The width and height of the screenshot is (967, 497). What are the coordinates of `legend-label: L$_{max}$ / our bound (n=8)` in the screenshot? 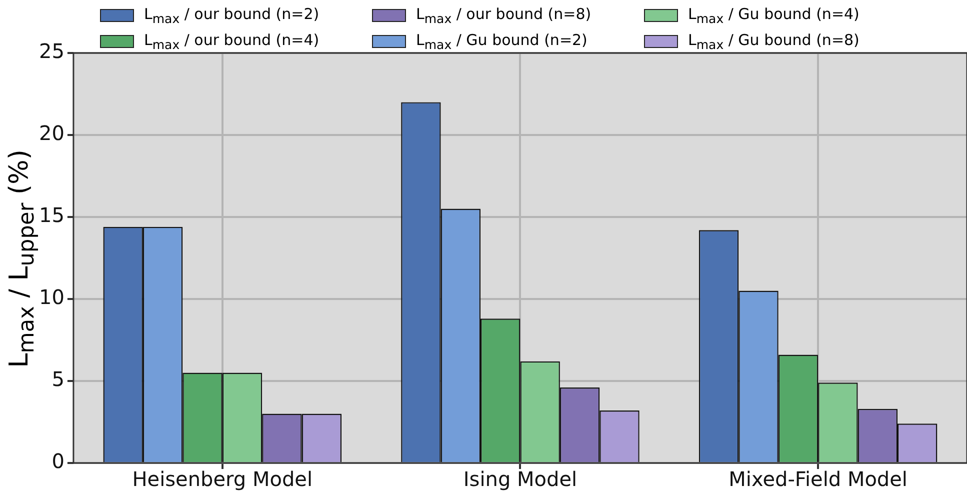 It's located at (504, 15).